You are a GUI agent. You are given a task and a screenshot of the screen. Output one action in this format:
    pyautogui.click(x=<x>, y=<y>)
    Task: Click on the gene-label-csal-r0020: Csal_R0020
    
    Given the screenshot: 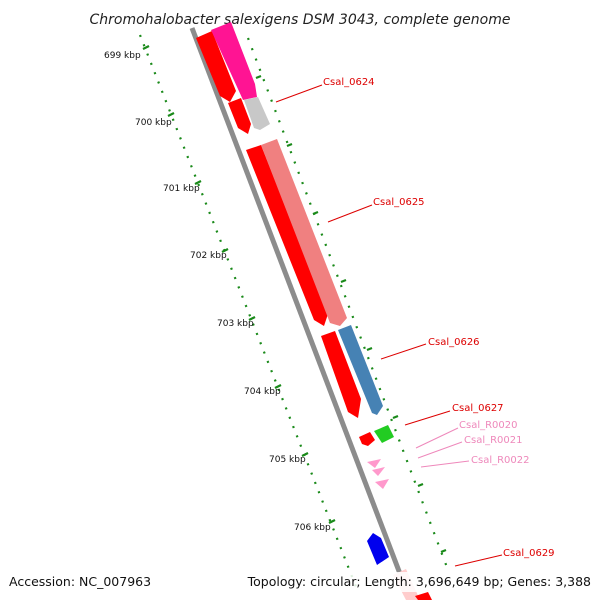 What is the action you would take?
    pyautogui.click(x=488, y=425)
    